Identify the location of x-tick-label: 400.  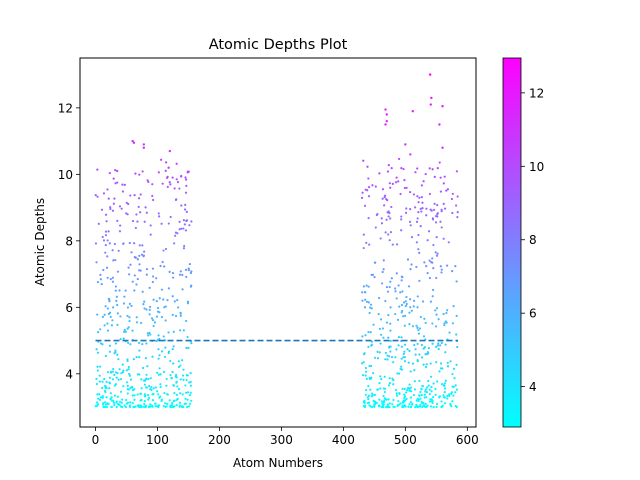
(343, 440).